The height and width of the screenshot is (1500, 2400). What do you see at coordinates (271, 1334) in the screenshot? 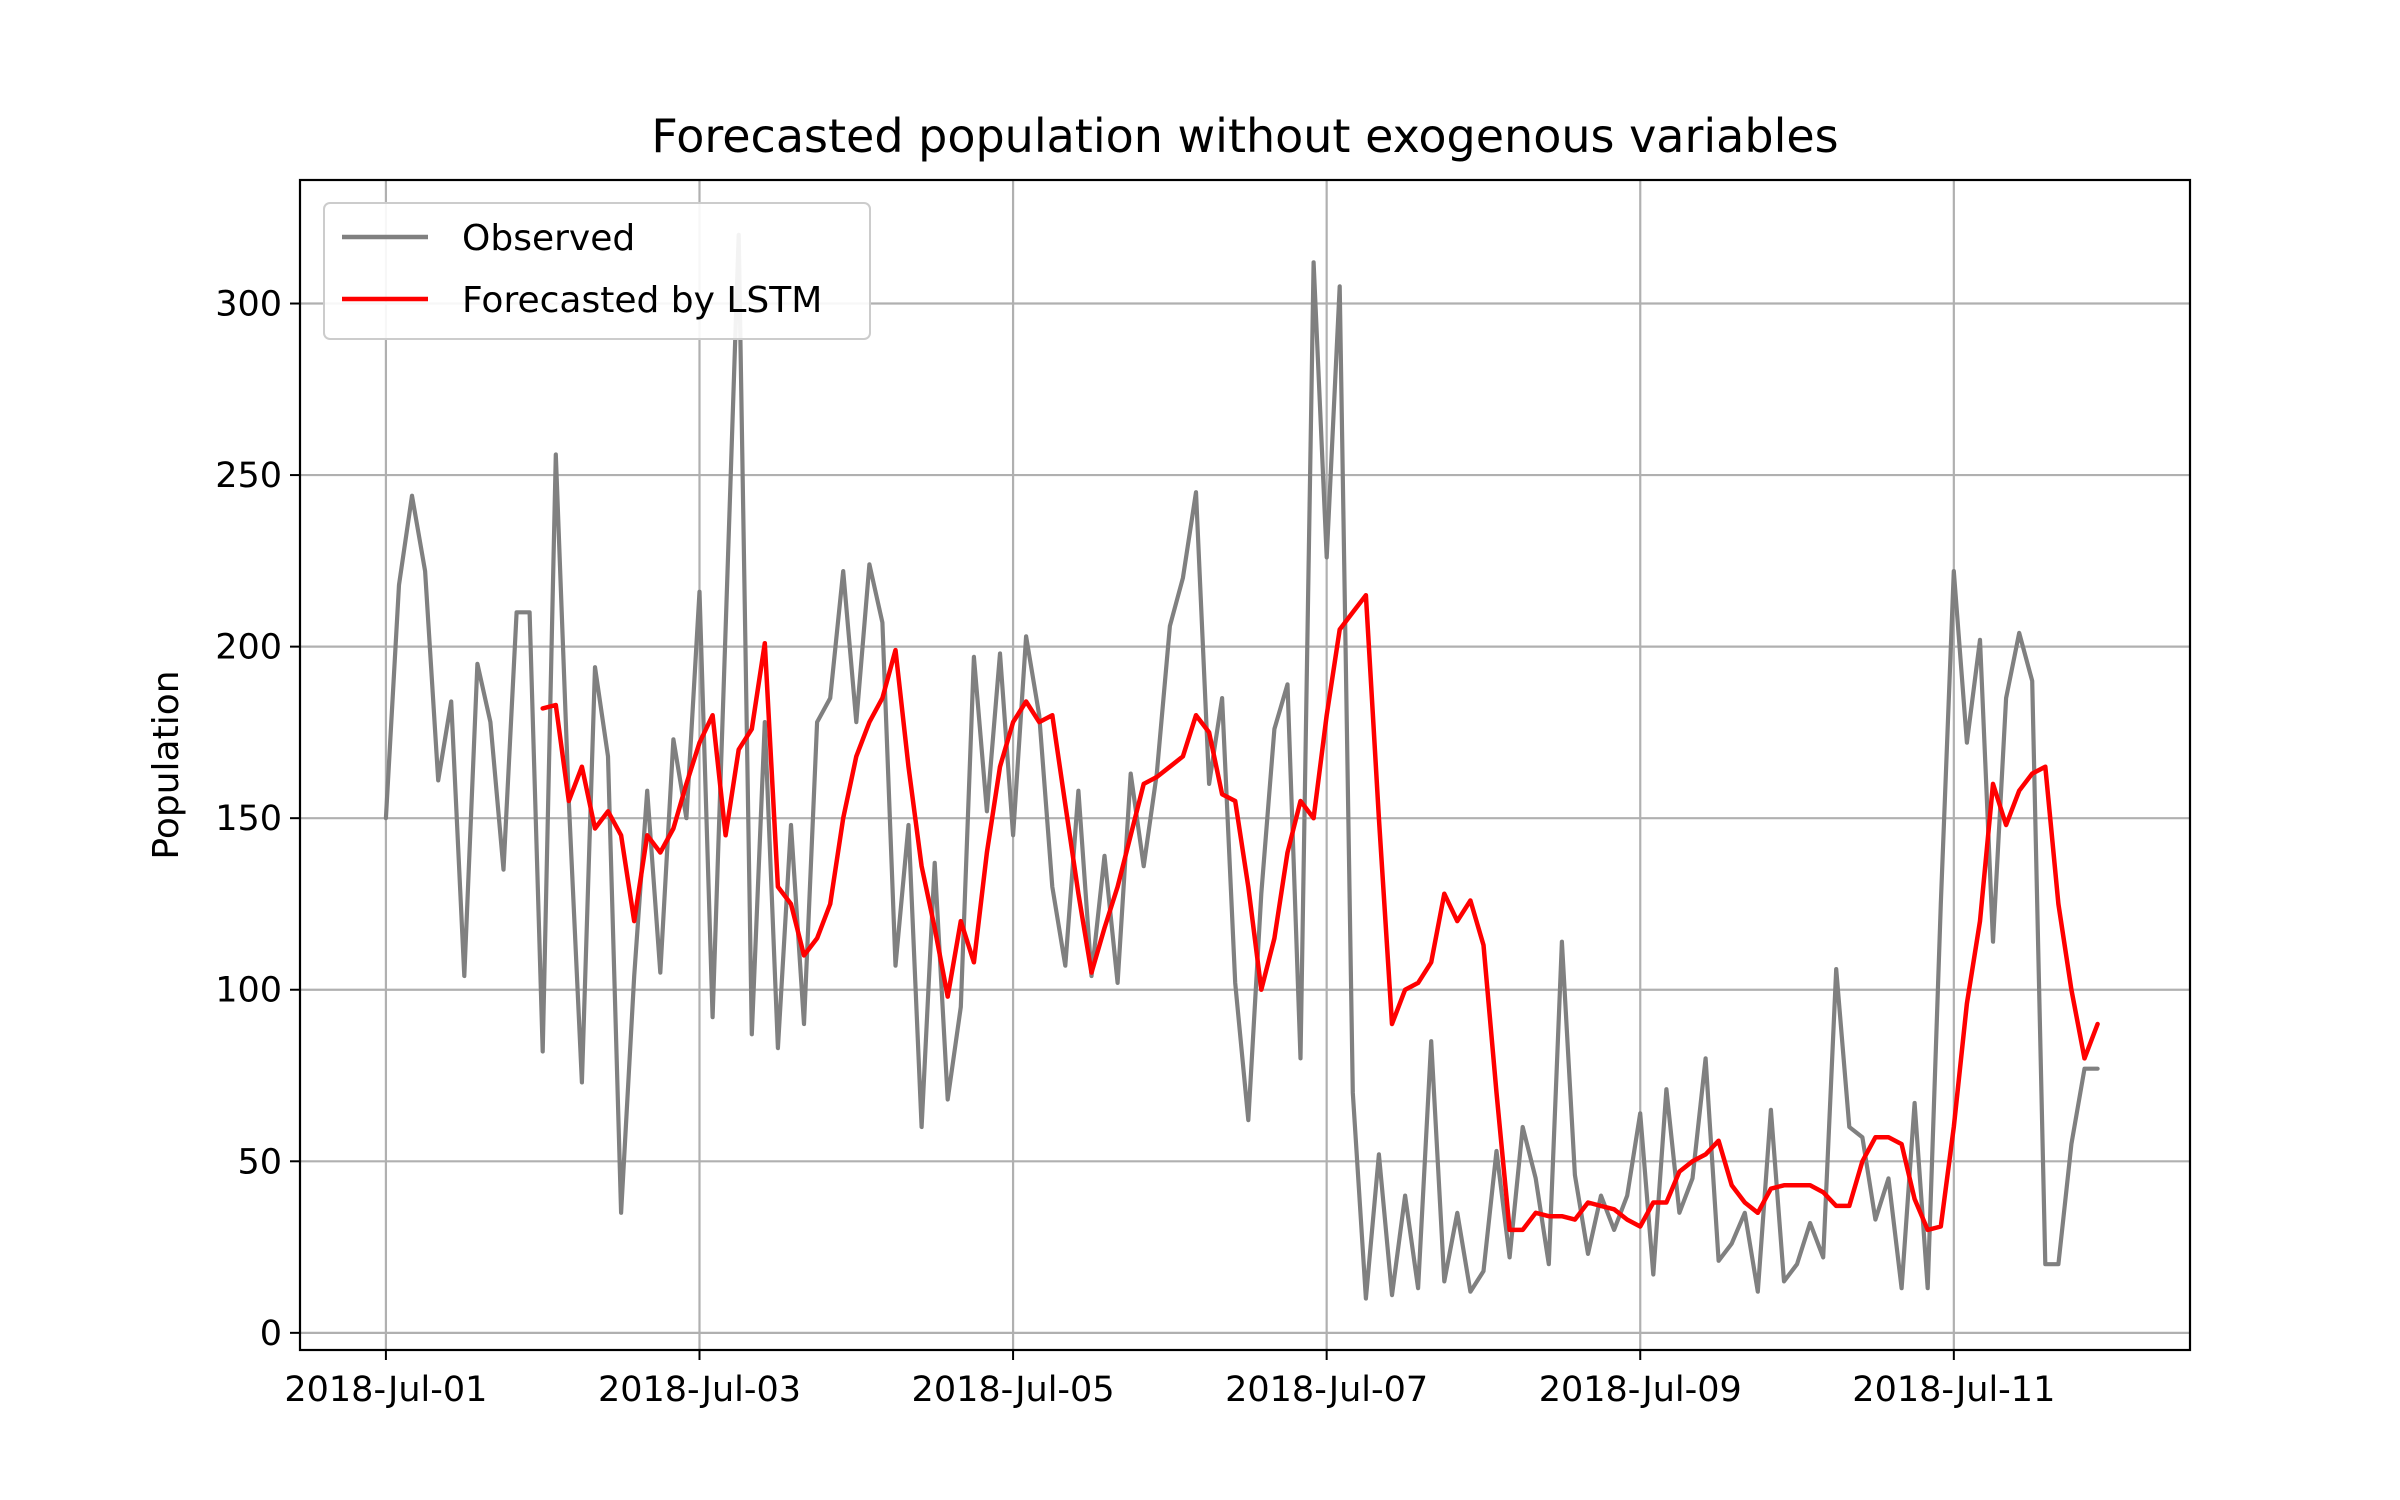
I see `y-tick-label: 0` at bounding box center [271, 1334].